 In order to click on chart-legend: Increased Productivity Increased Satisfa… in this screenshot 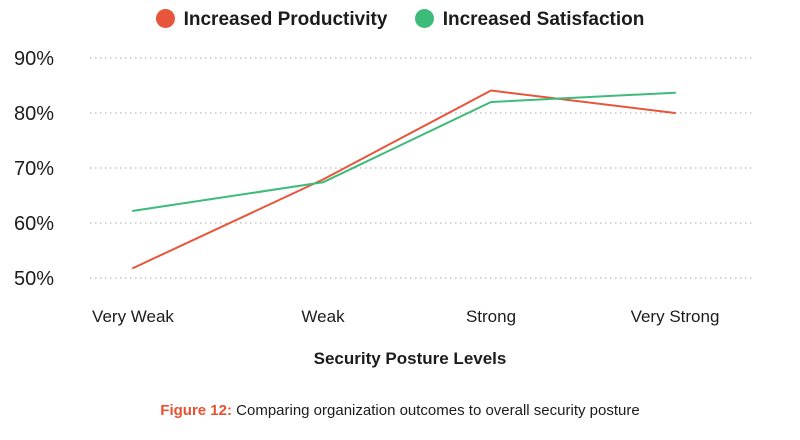, I will do `click(400, 19)`.